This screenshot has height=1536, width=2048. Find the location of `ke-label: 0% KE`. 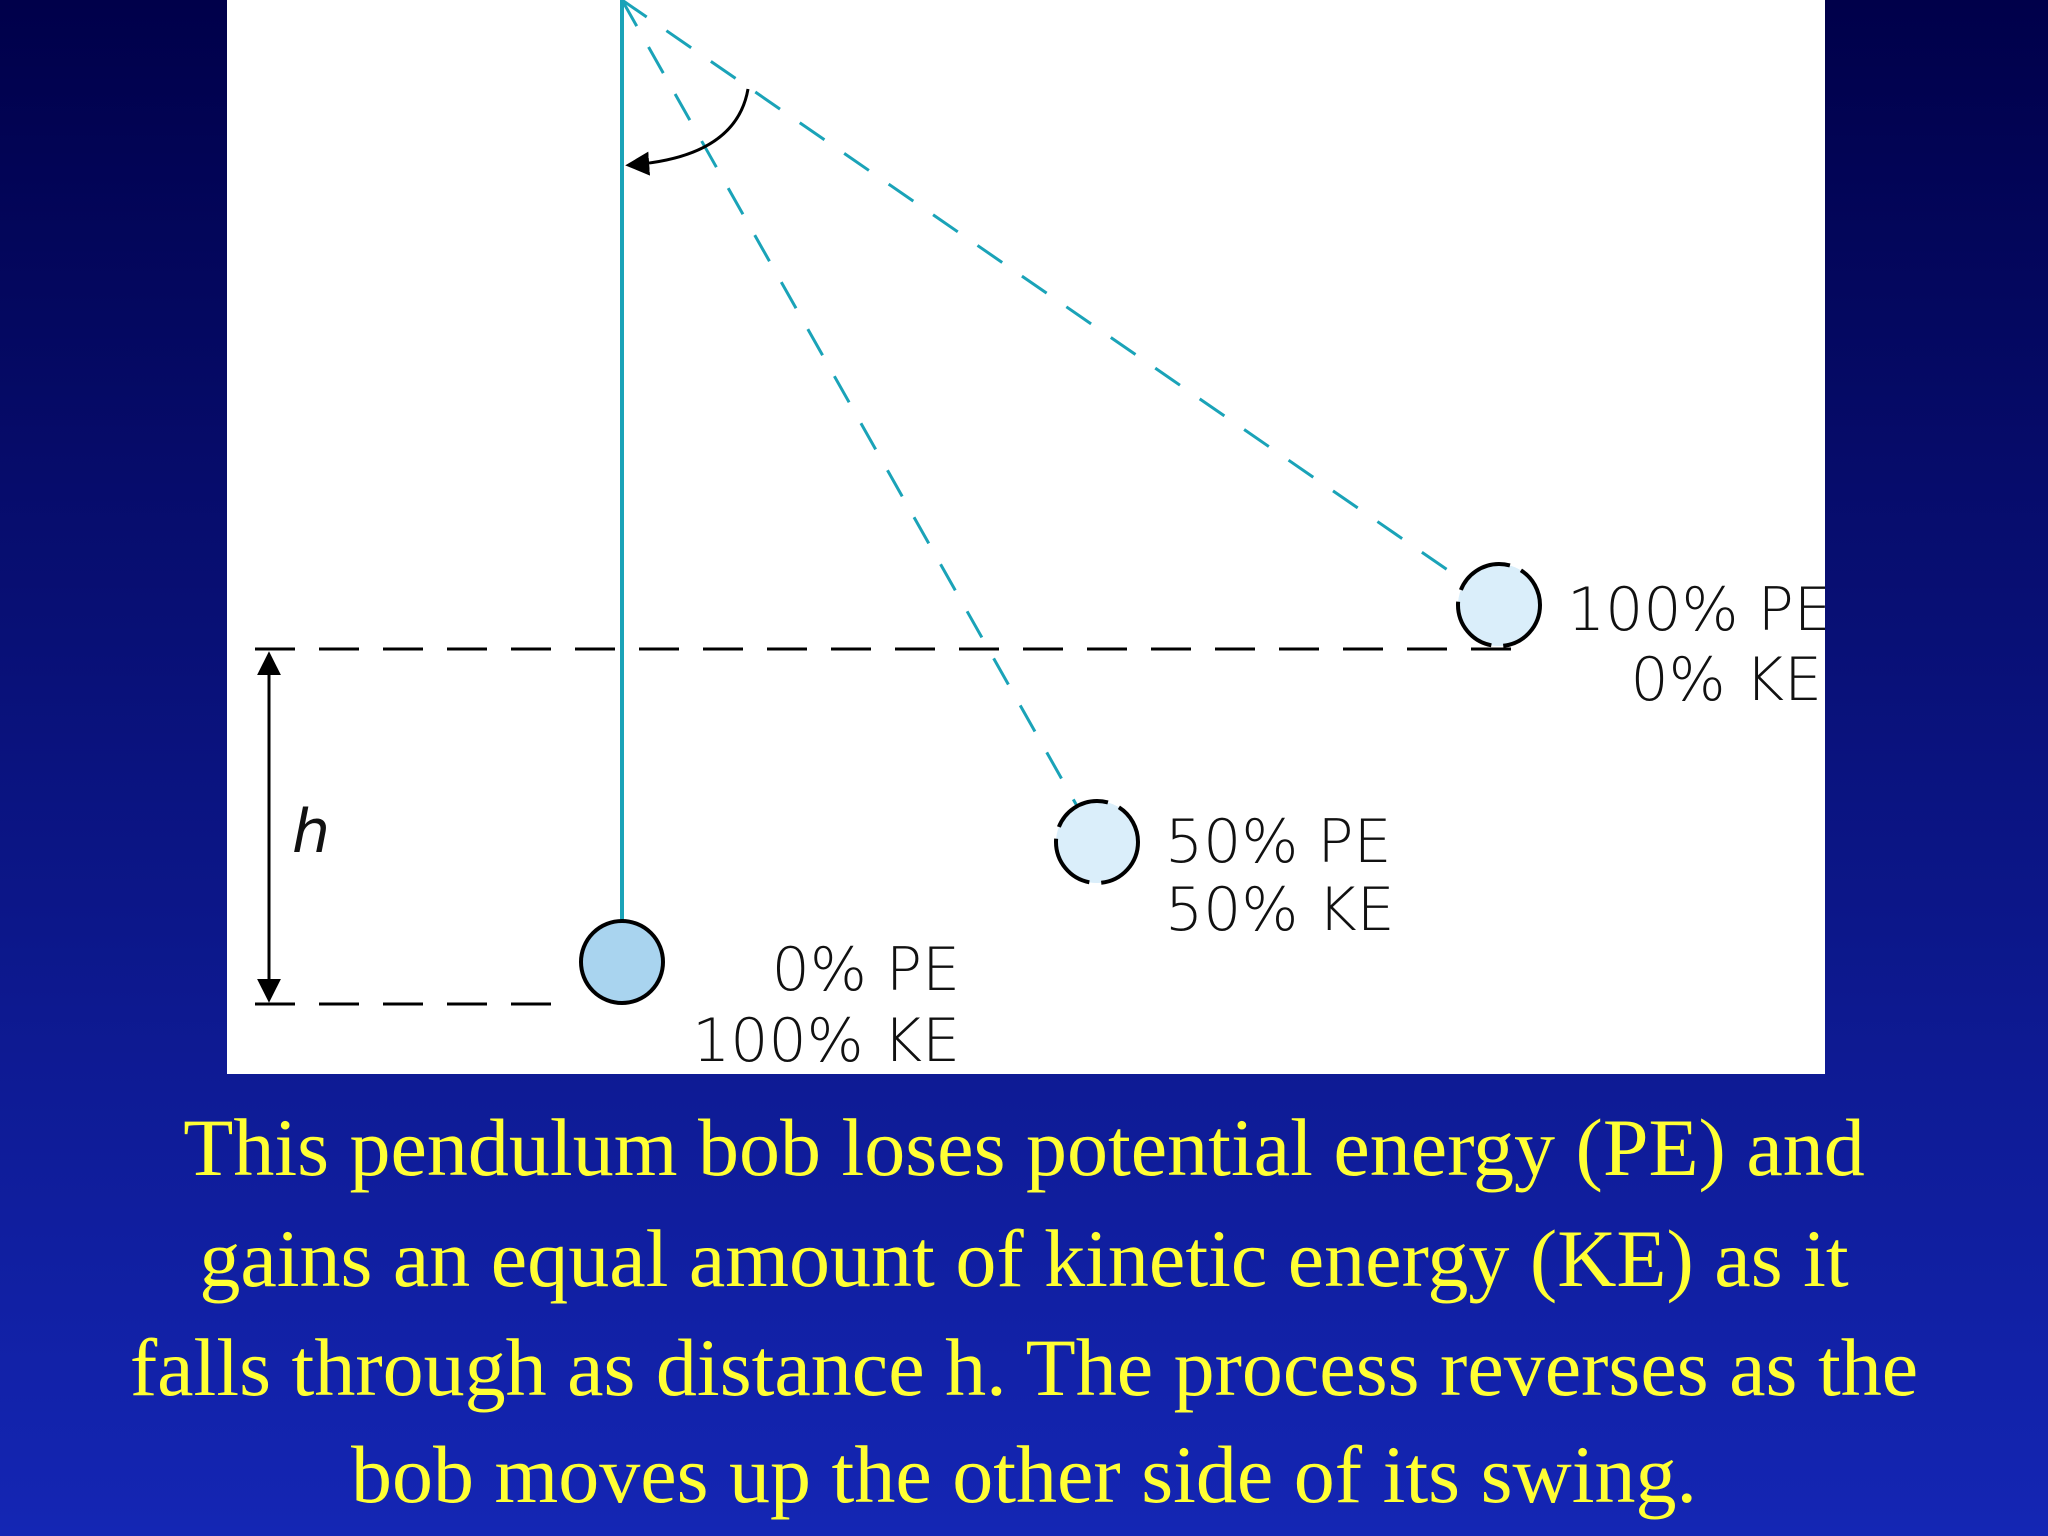

ke-label: 0% KE is located at coordinates (1726, 680).